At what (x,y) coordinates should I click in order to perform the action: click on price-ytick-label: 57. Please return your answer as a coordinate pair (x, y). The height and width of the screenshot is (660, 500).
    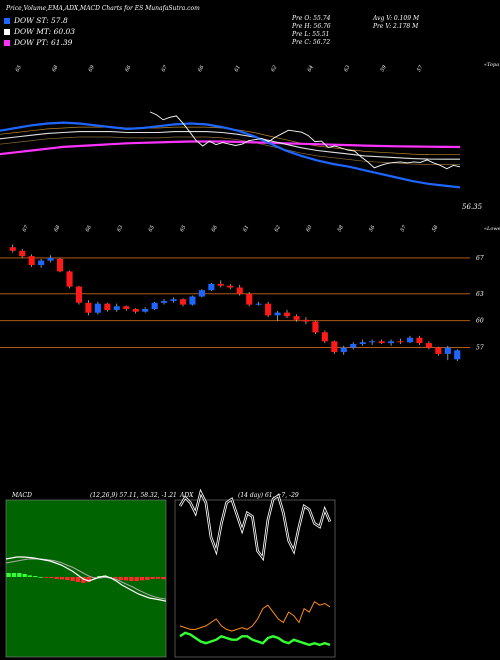
    Looking at the image, I should click on (480, 348).